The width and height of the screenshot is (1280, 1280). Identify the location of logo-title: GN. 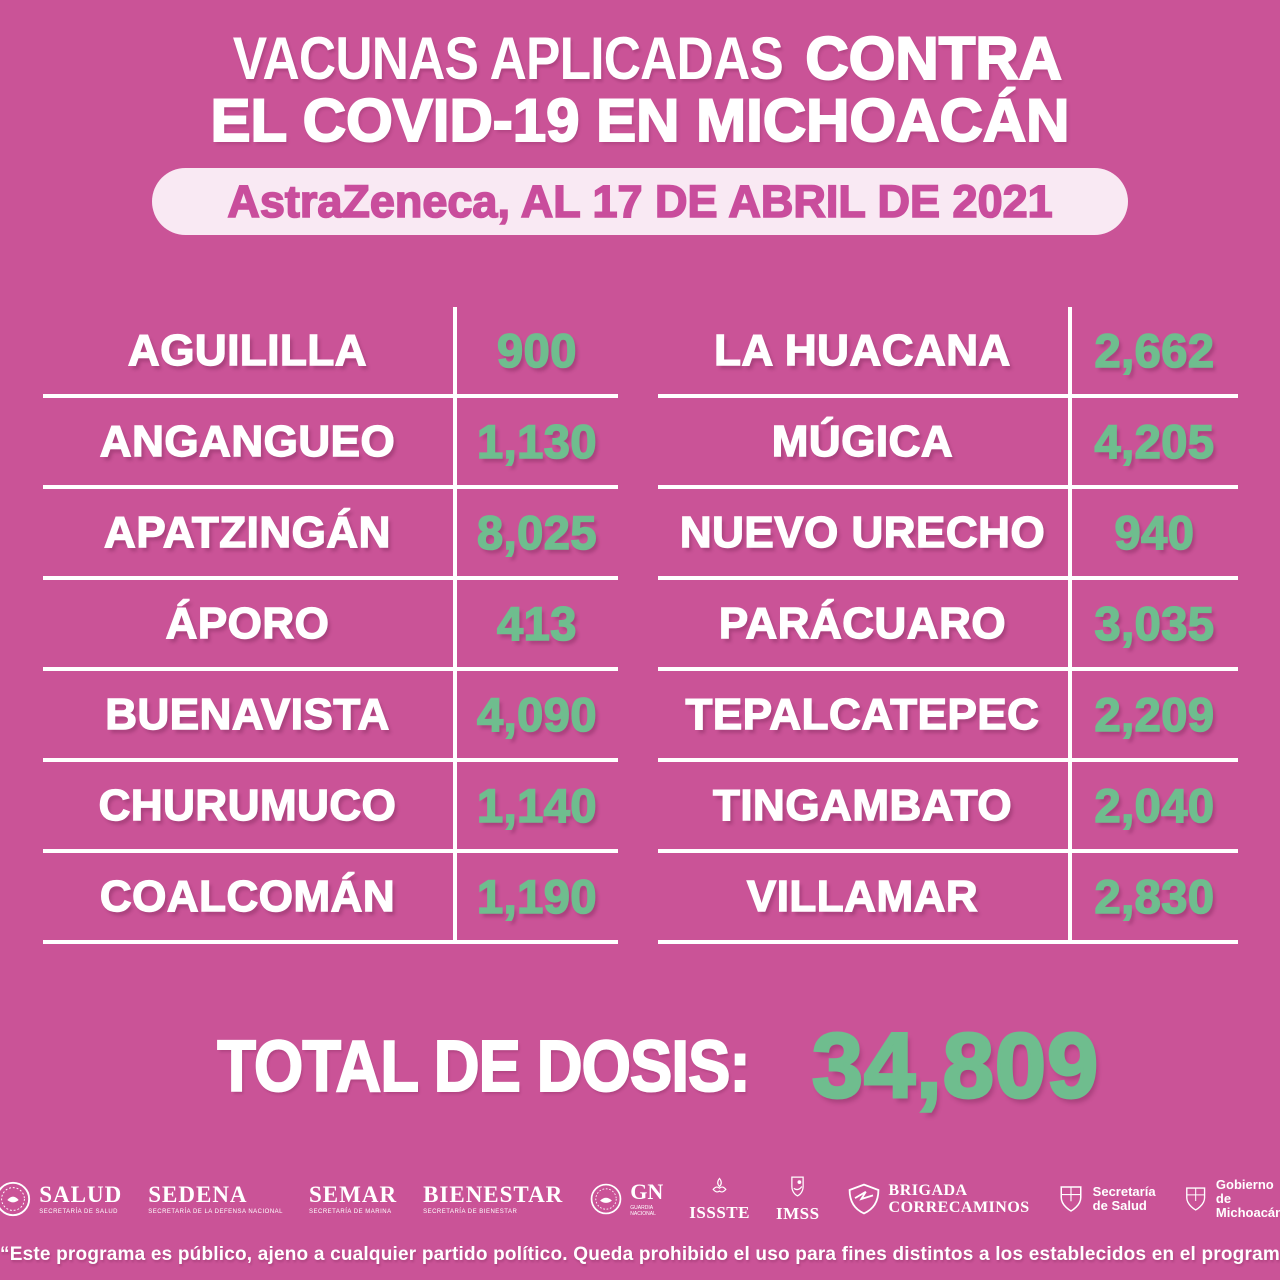
(647, 1191).